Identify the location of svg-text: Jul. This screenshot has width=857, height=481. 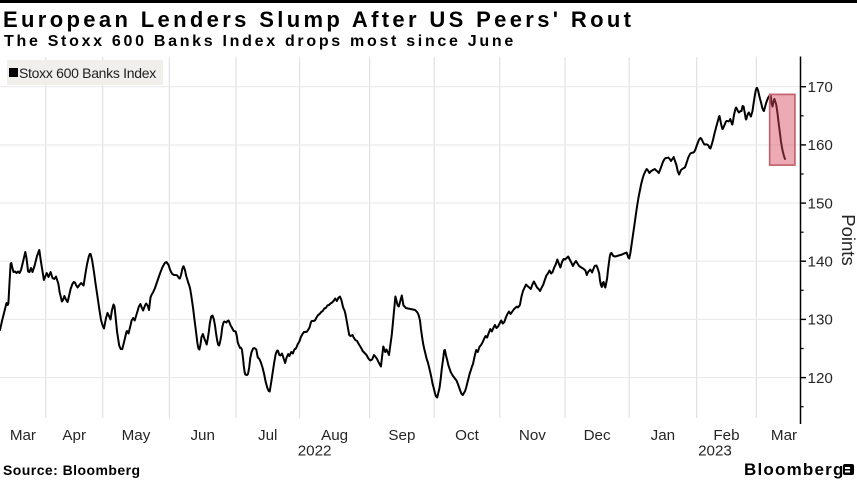
(267, 435).